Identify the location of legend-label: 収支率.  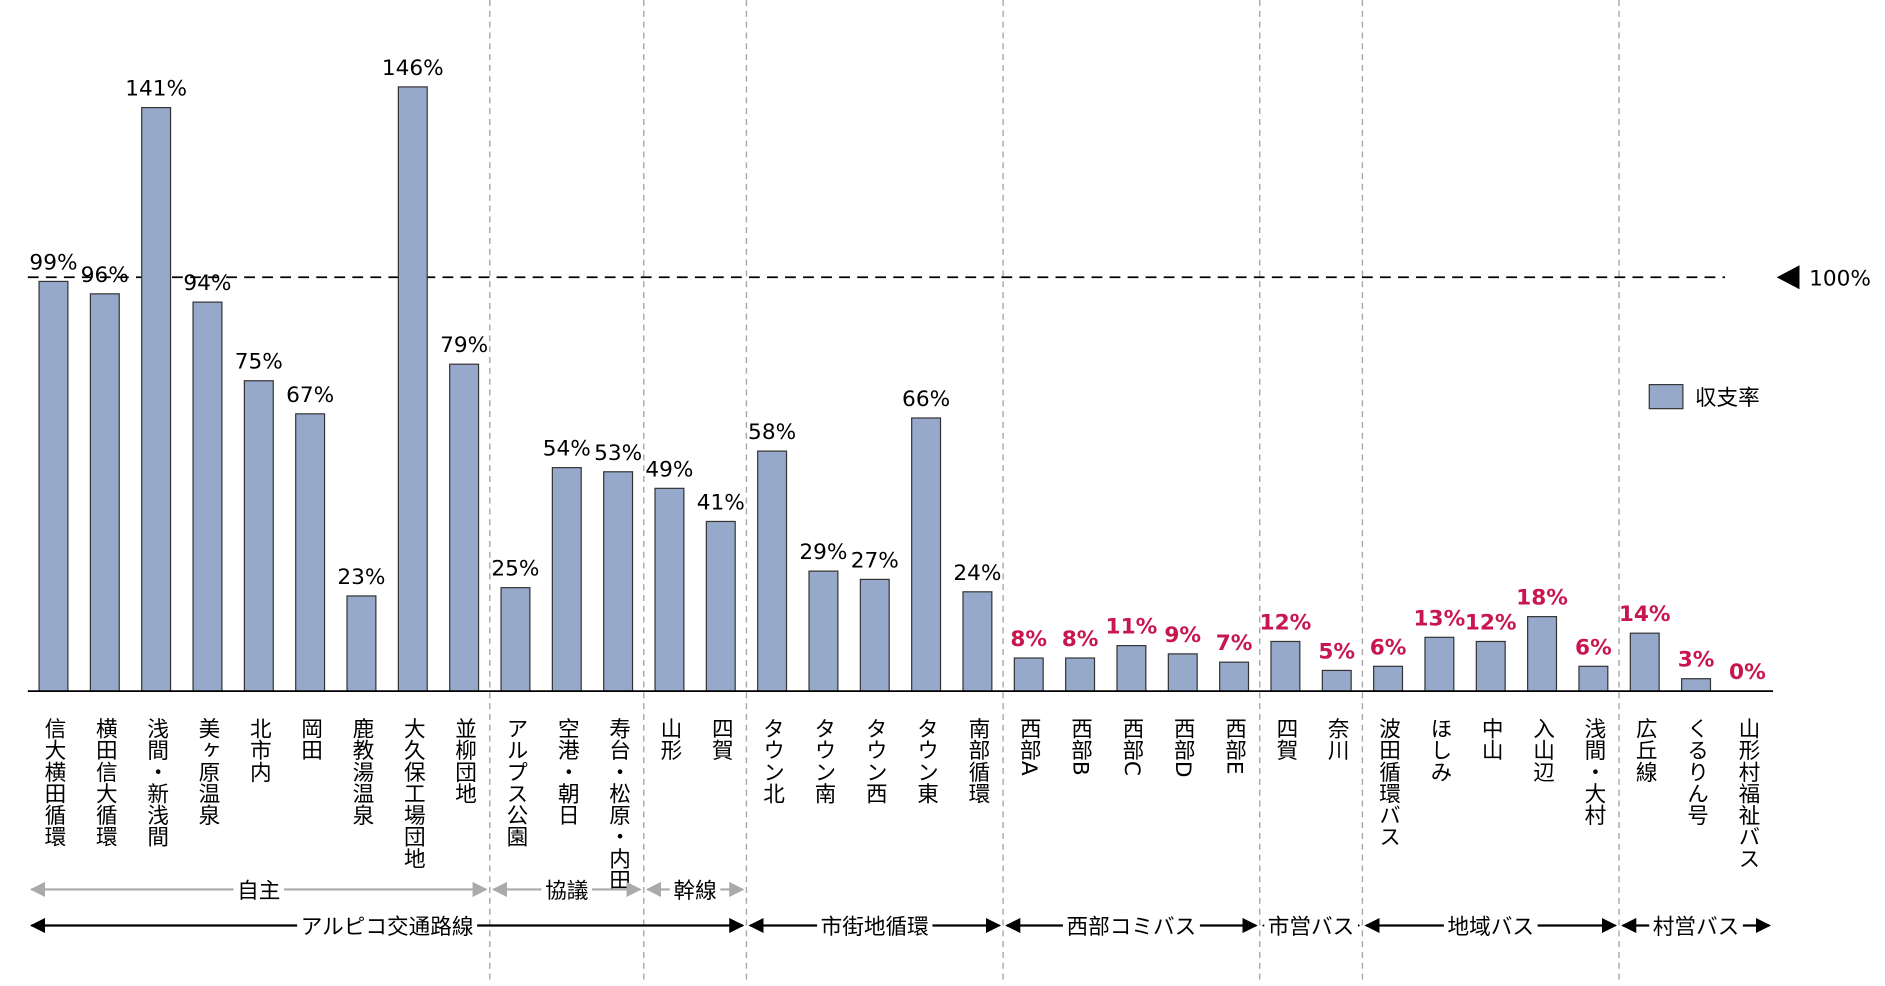
(1727, 398).